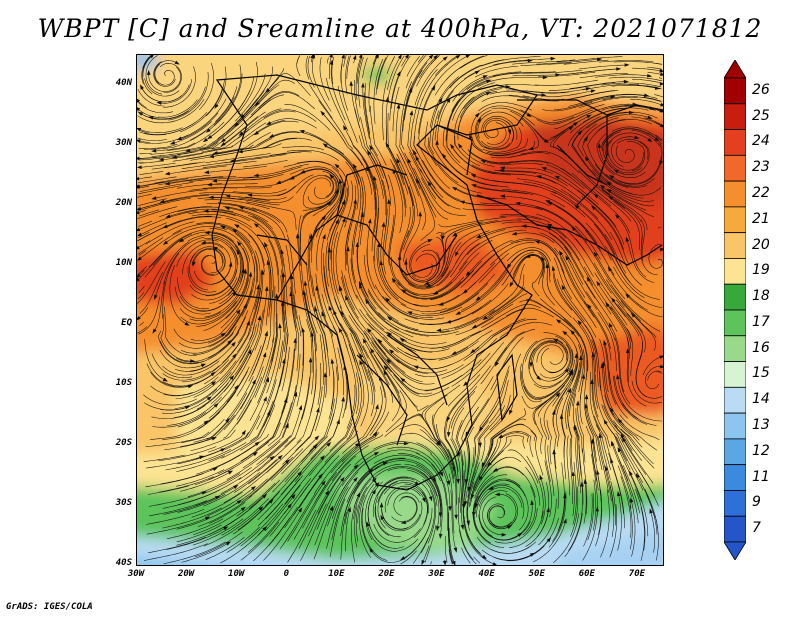  Describe the element at coordinates (536, 574) in the screenshot. I see `lon-label: 50E` at that location.